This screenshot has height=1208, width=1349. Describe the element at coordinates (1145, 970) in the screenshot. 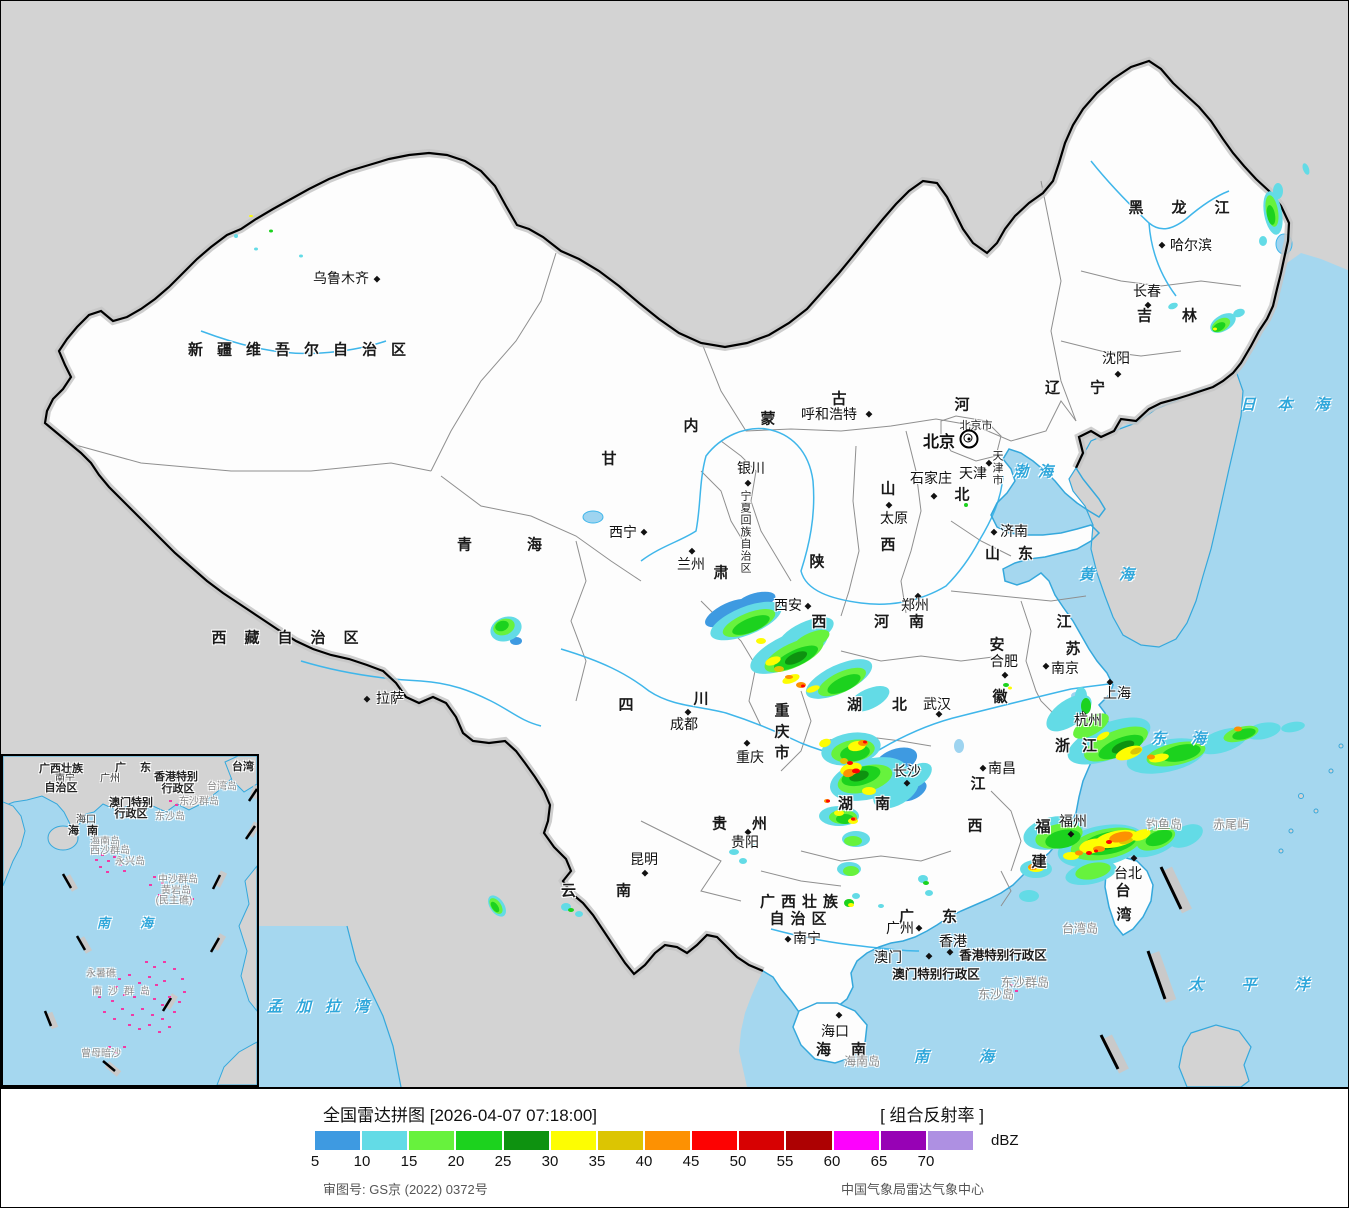

I see `nine-dash-segments` at that location.